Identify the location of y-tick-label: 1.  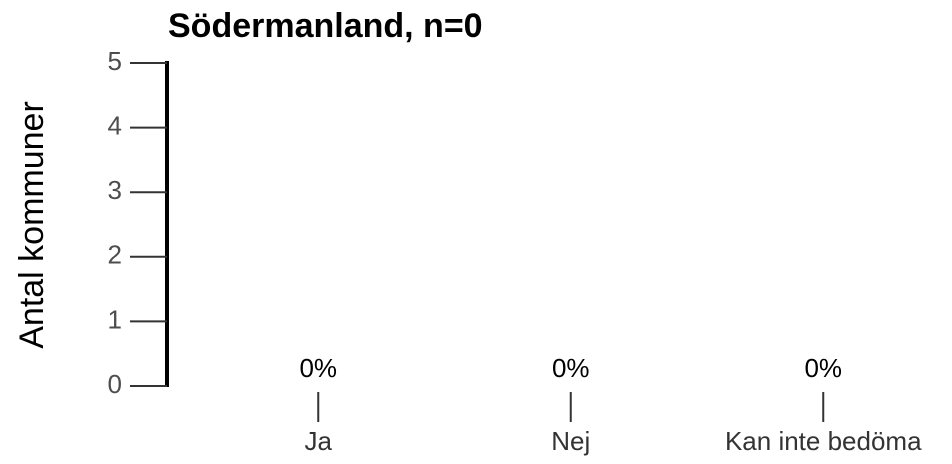
(115, 319).